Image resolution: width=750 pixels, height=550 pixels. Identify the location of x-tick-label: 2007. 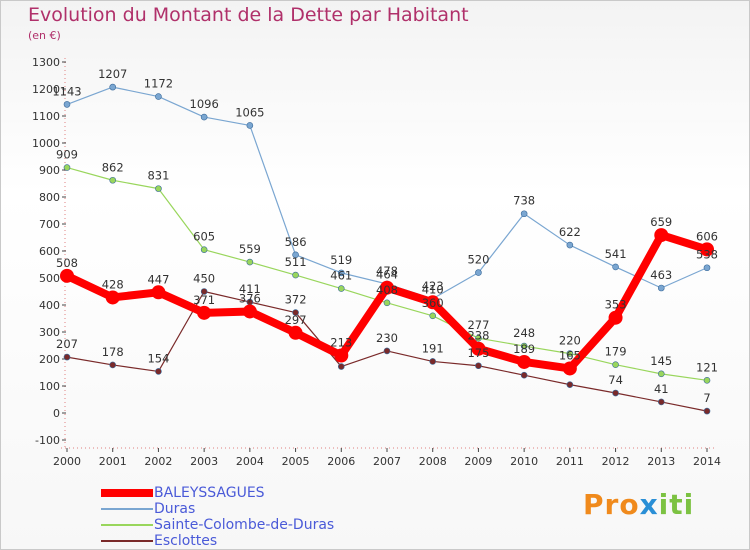
(387, 461).